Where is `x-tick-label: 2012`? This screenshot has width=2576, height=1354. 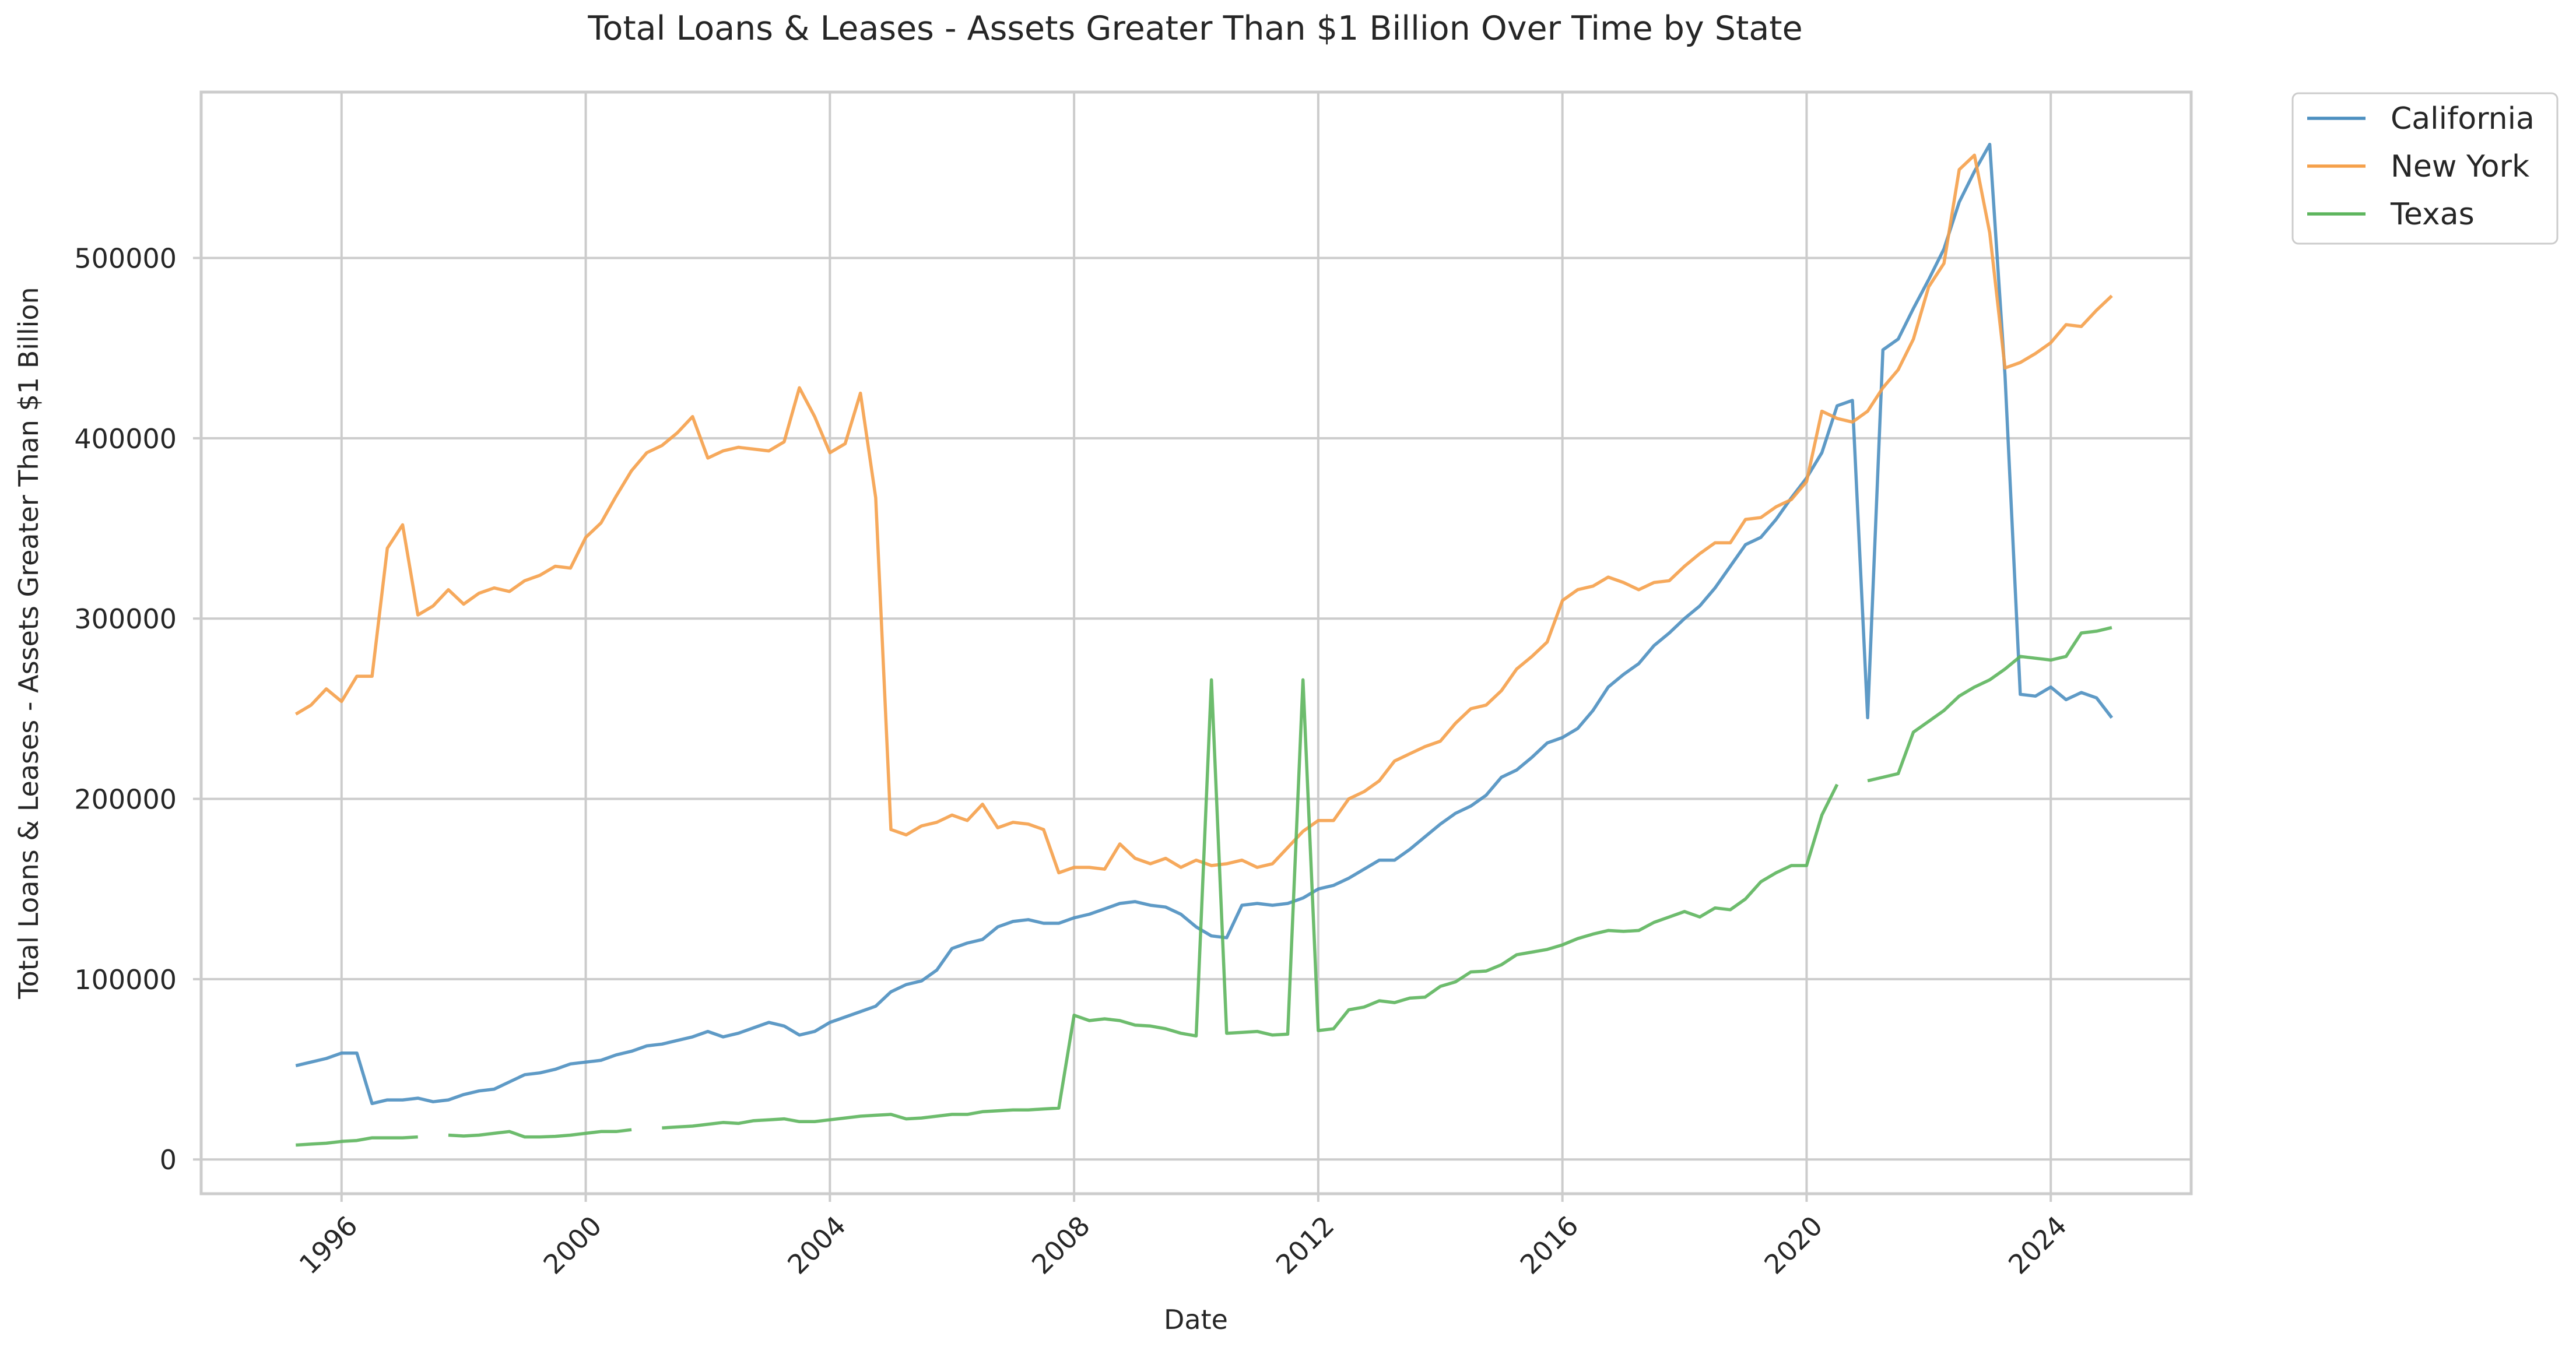
x-tick-label: 2012 is located at coordinates (1305, 1245).